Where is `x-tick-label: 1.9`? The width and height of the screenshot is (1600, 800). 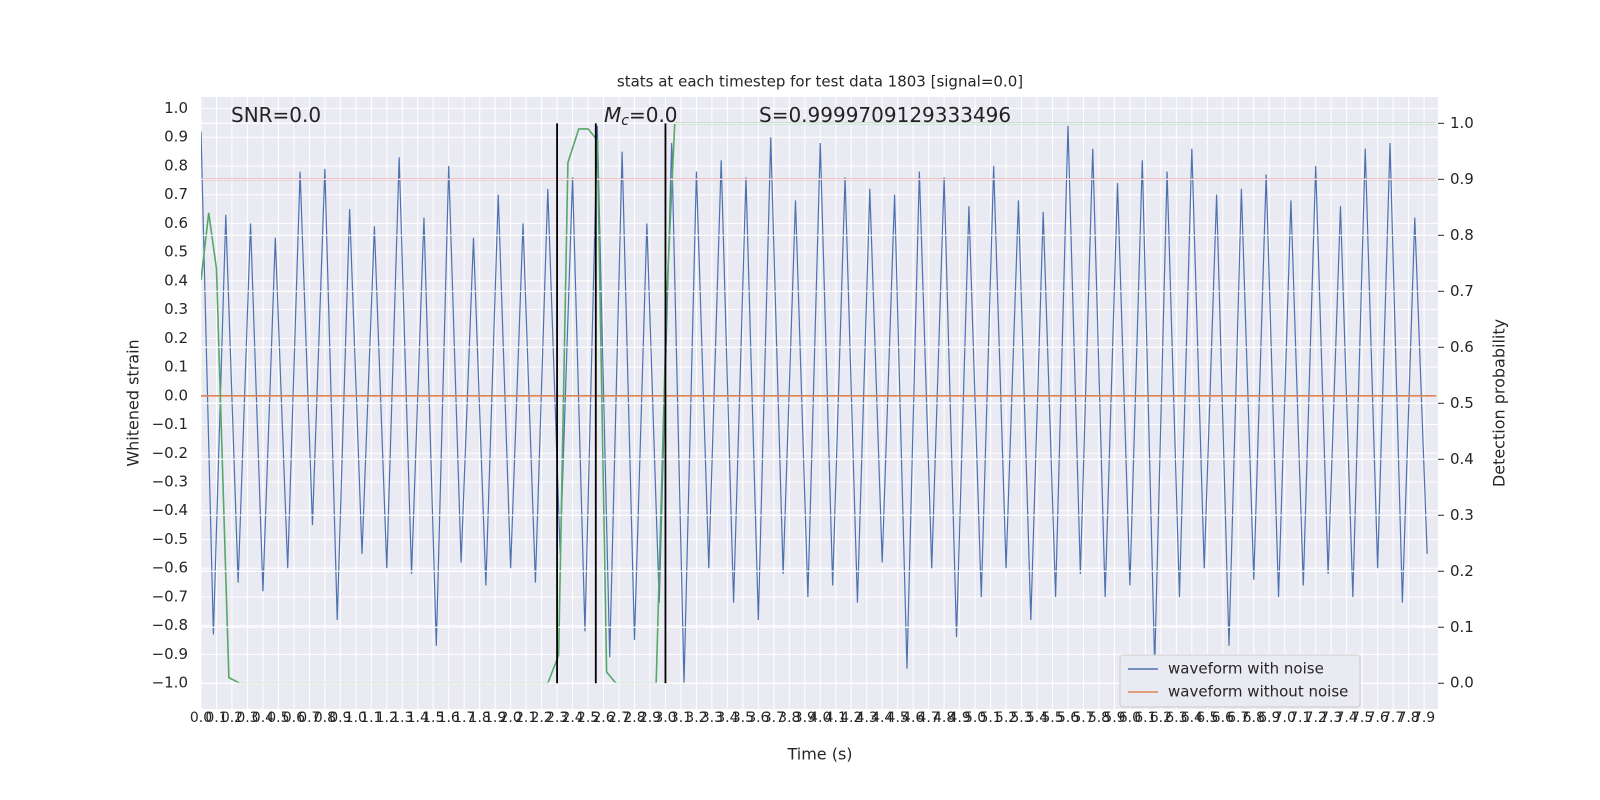
x-tick-label: 1.9 is located at coordinates (495, 718).